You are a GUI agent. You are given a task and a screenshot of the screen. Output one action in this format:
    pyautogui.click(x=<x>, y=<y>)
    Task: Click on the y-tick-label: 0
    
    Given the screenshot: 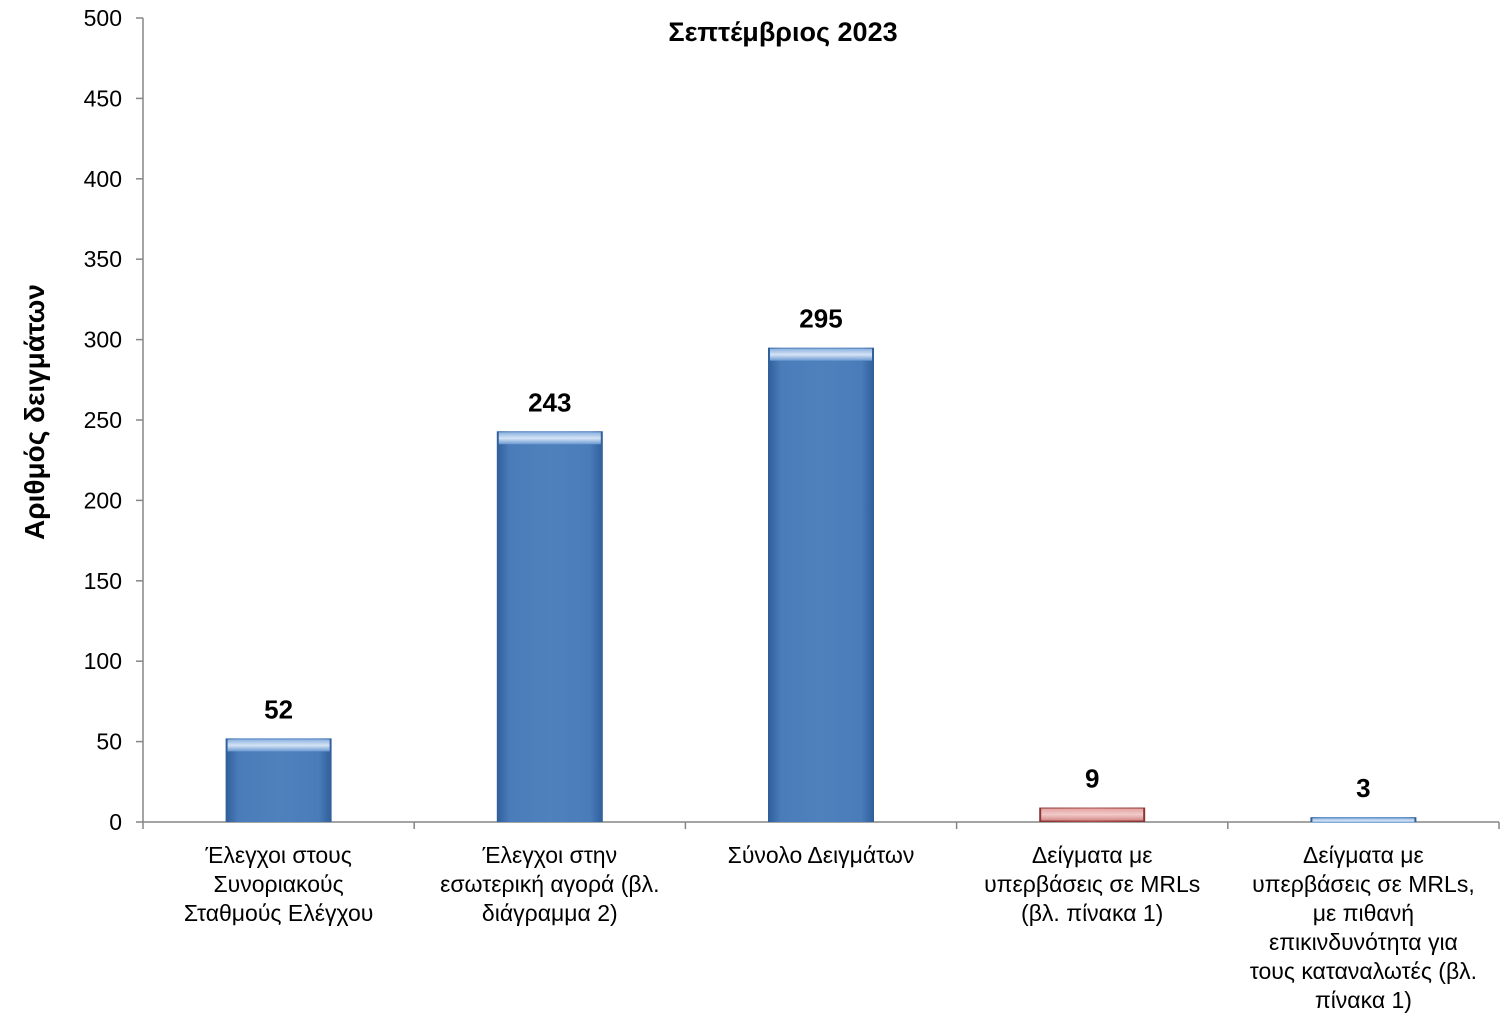 What is the action you would take?
    pyautogui.click(x=115, y=822)
    